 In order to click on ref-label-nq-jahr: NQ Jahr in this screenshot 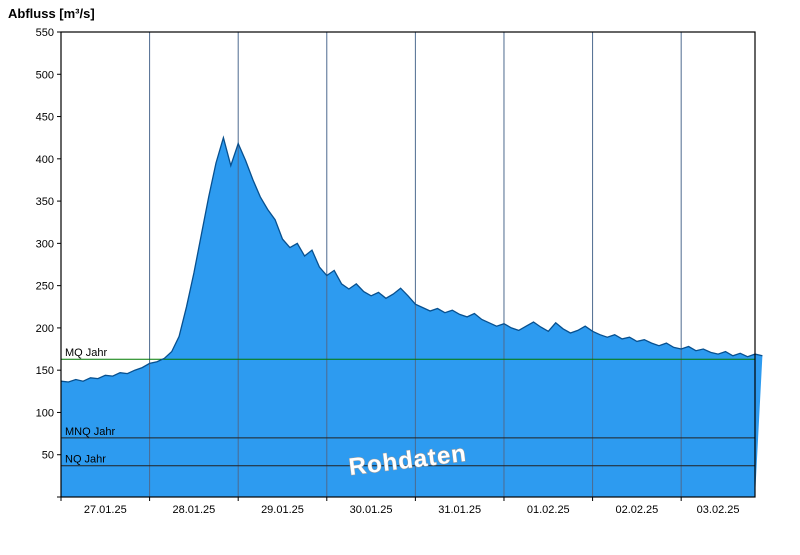, I will do `click(85, 460)`.